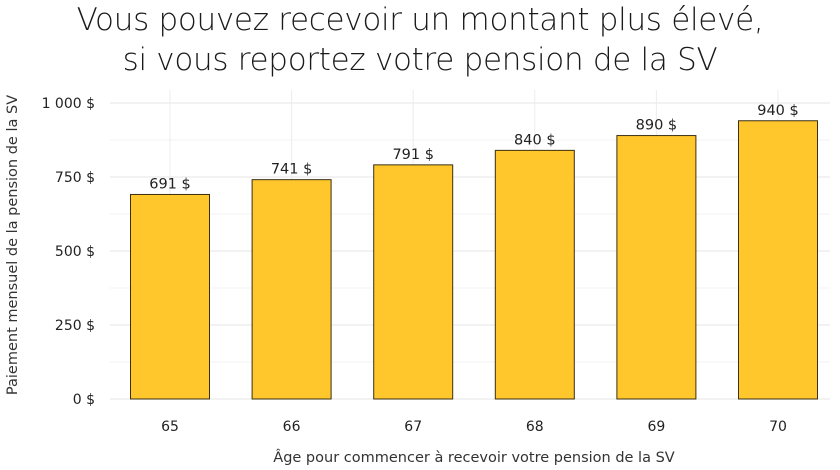 This screenshot has width=840, height=470. What do you see at coordinates (170, 427) in the screenshot?
I see `x-tick-label: 65` at bounding box center [170, 427].